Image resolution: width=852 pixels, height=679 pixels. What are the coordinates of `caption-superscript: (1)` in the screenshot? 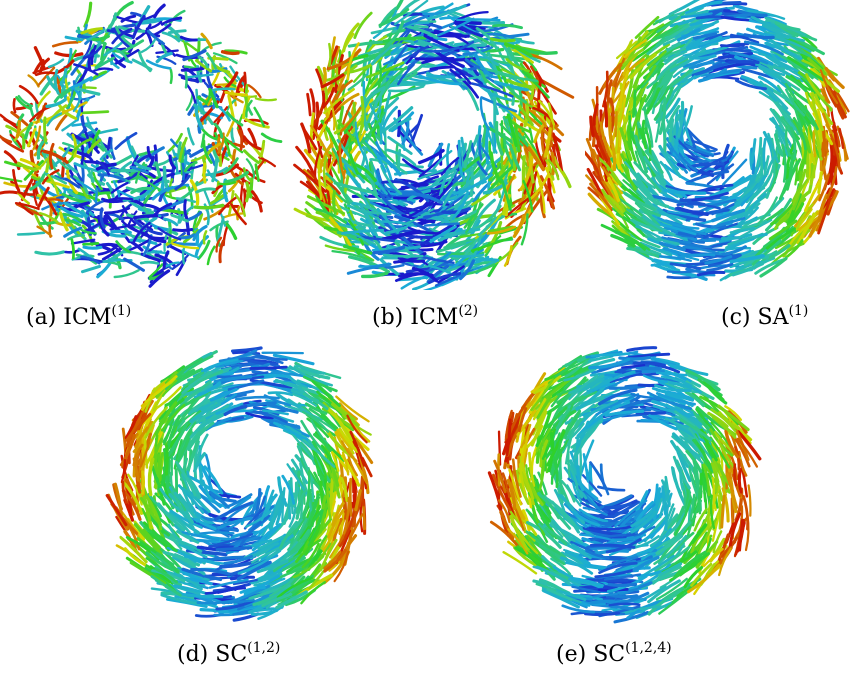 It's located at (121, 311).